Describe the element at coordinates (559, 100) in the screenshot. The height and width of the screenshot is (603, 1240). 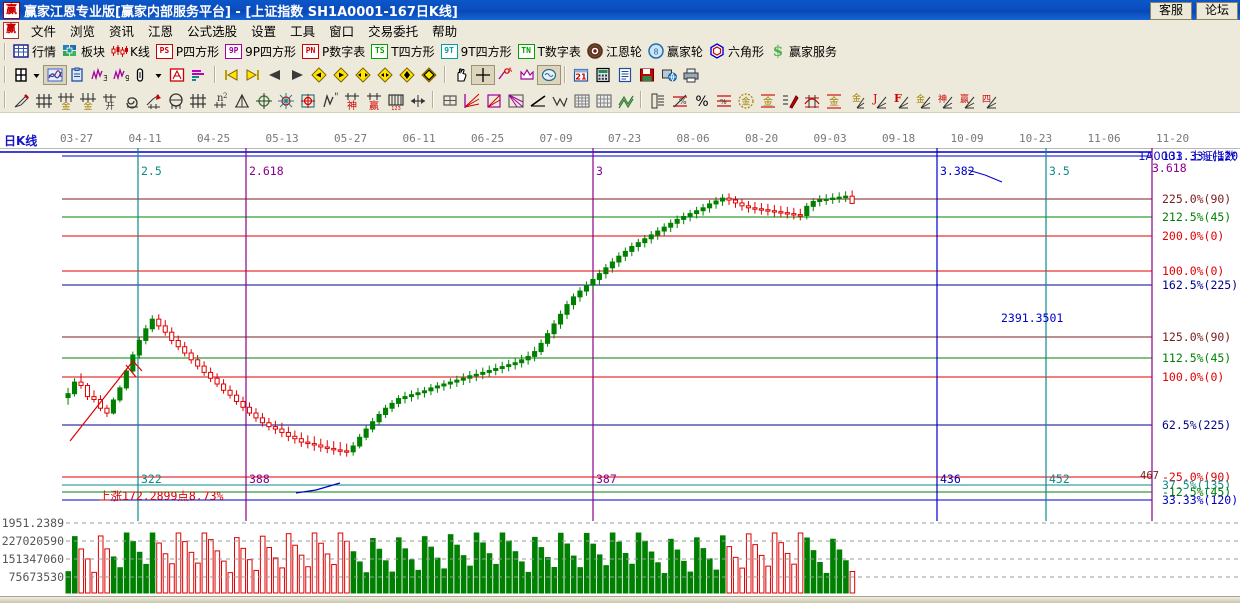
I see `analysis-tool-zigzag` at that location.